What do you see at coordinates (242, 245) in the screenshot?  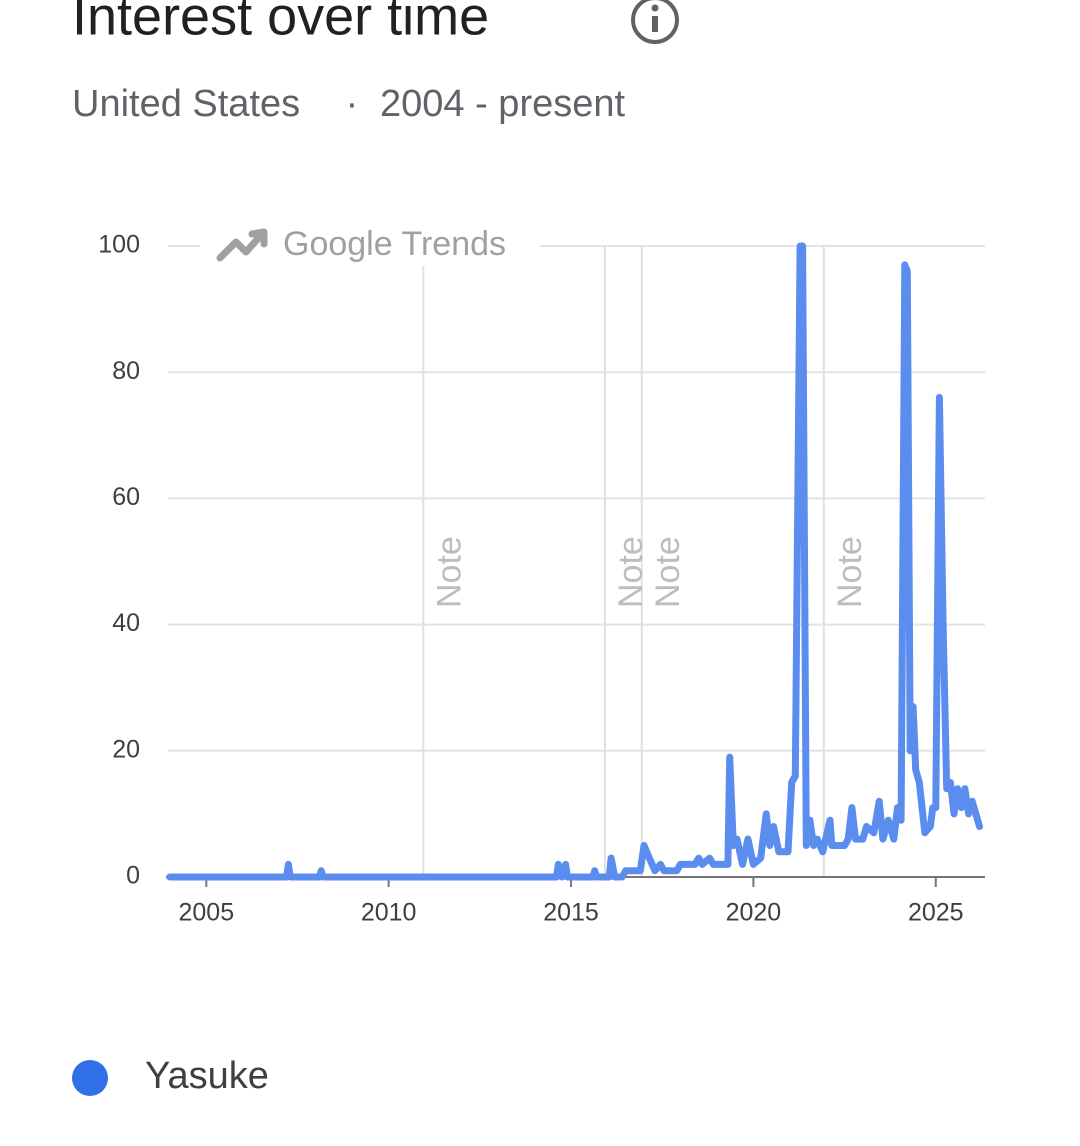 I see `watermark-icon` at bounding box center [242, 245].